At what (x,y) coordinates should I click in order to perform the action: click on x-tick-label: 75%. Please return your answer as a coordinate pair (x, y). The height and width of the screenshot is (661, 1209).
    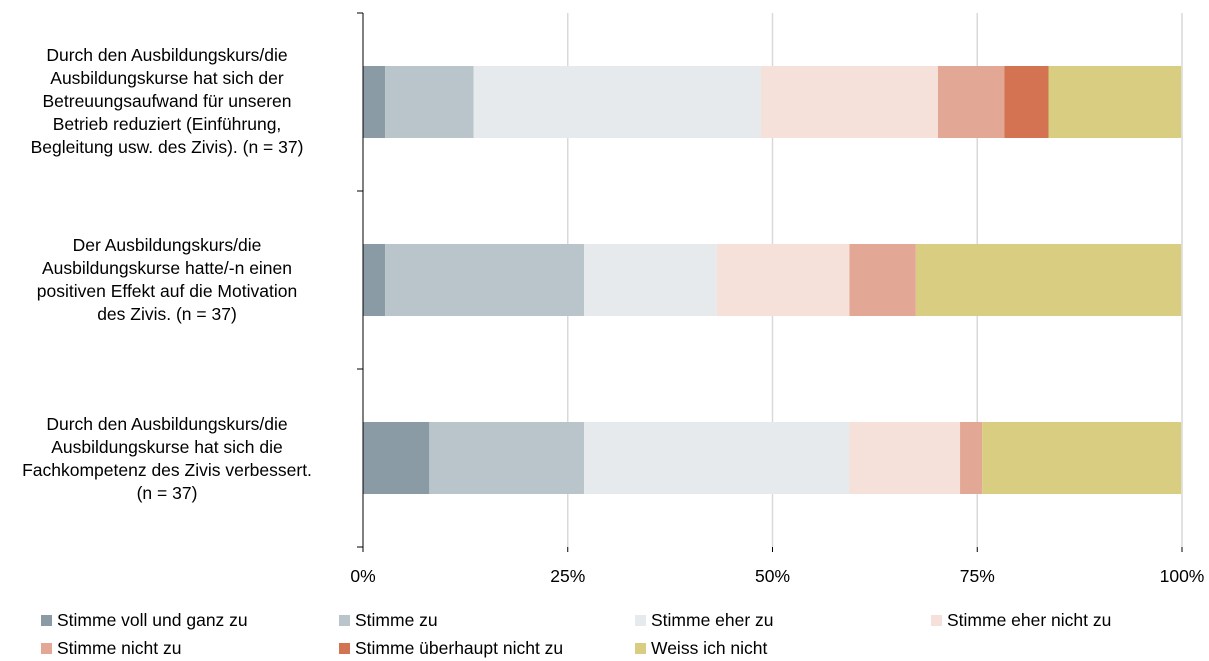
    Looking at the image, I should click on (977, 576).